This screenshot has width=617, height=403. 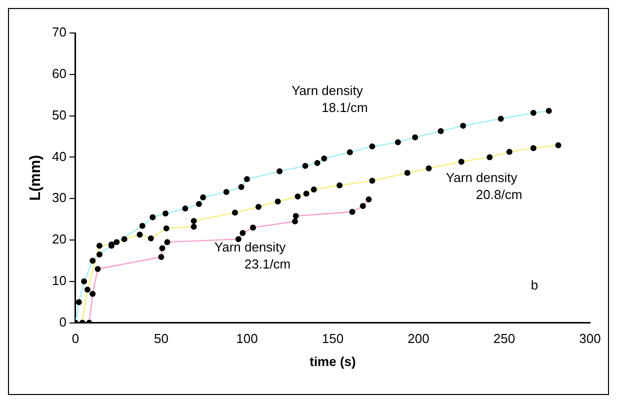 I want to click on y-tick-label: 10, so click(x=59, y=280).